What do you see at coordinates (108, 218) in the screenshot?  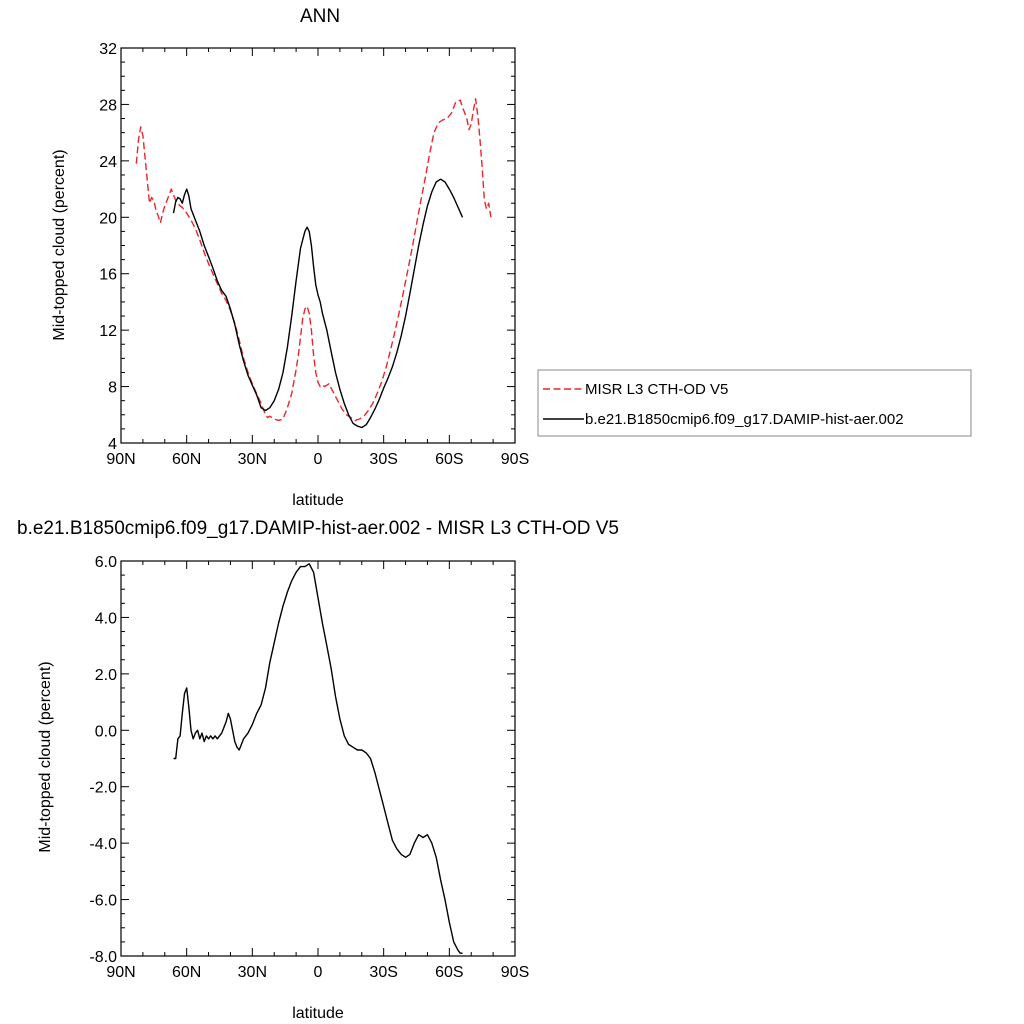 I see `top-chart-y-tick-label: 20` at bounding box center [108, 218].